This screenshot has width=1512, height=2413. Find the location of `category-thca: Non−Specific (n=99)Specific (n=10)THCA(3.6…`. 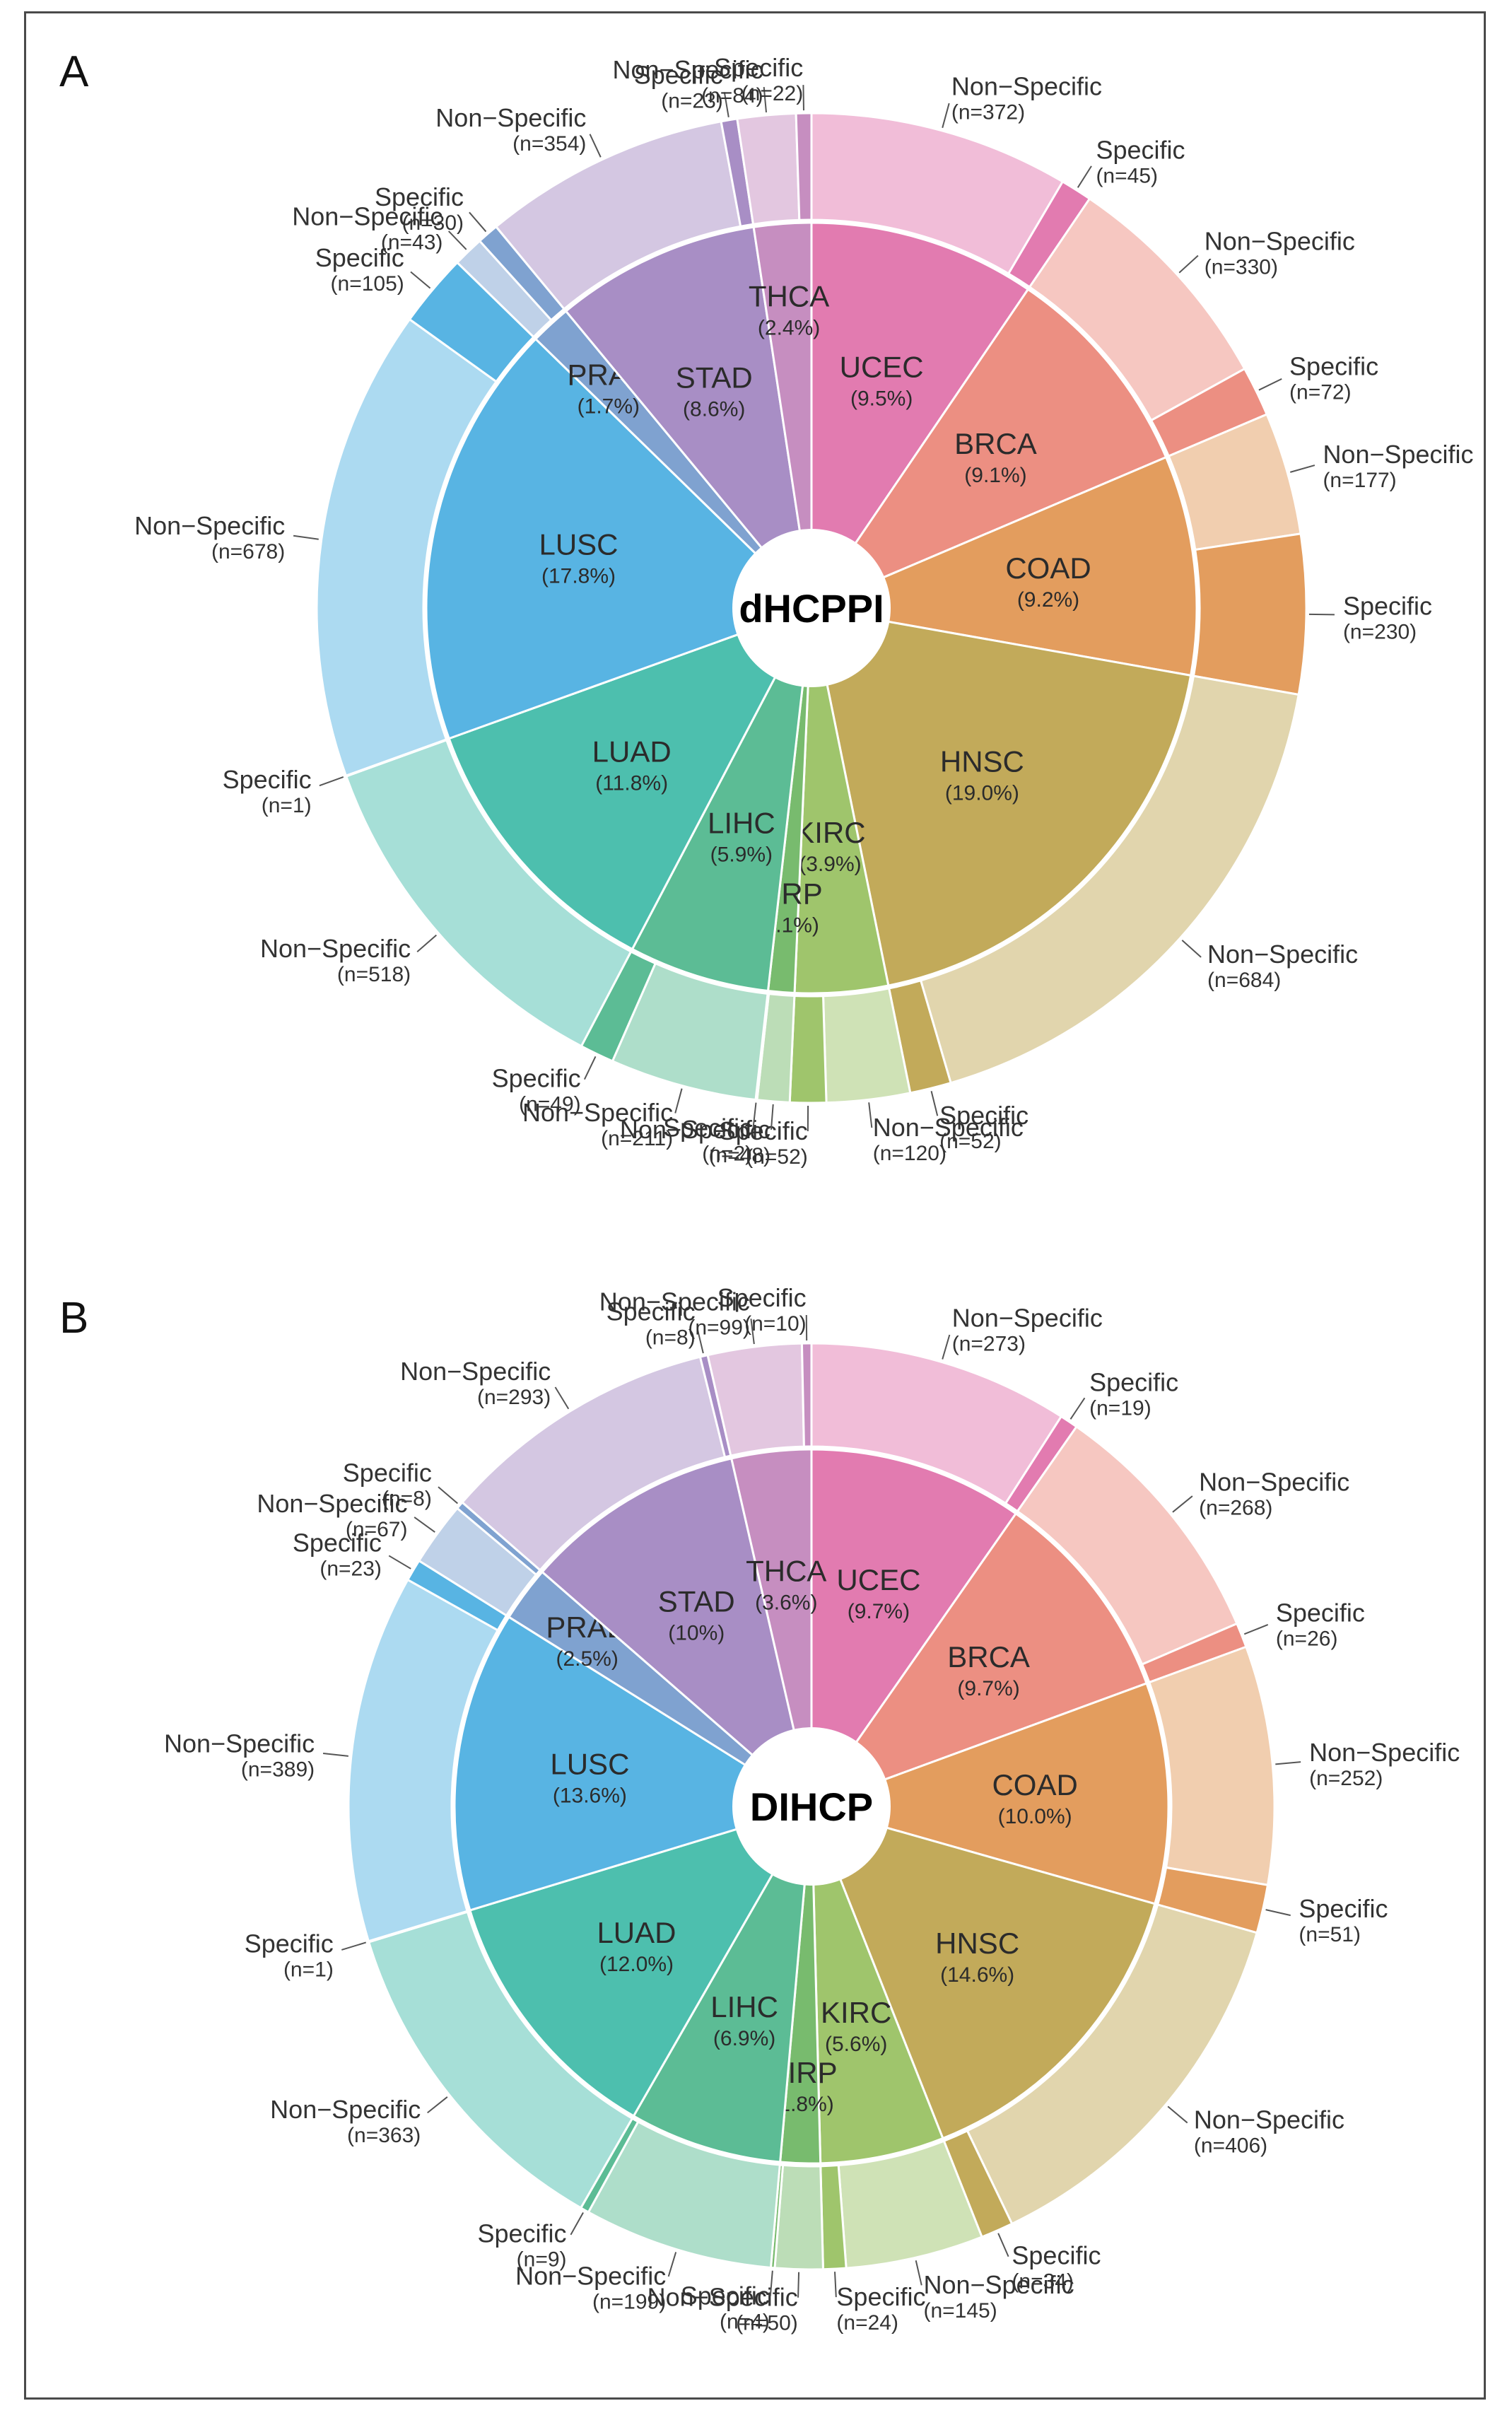

category-thca: Non−Specific (n=99)Specific (n=10)THCA(3.6… is located at coordinates (712, 1545).